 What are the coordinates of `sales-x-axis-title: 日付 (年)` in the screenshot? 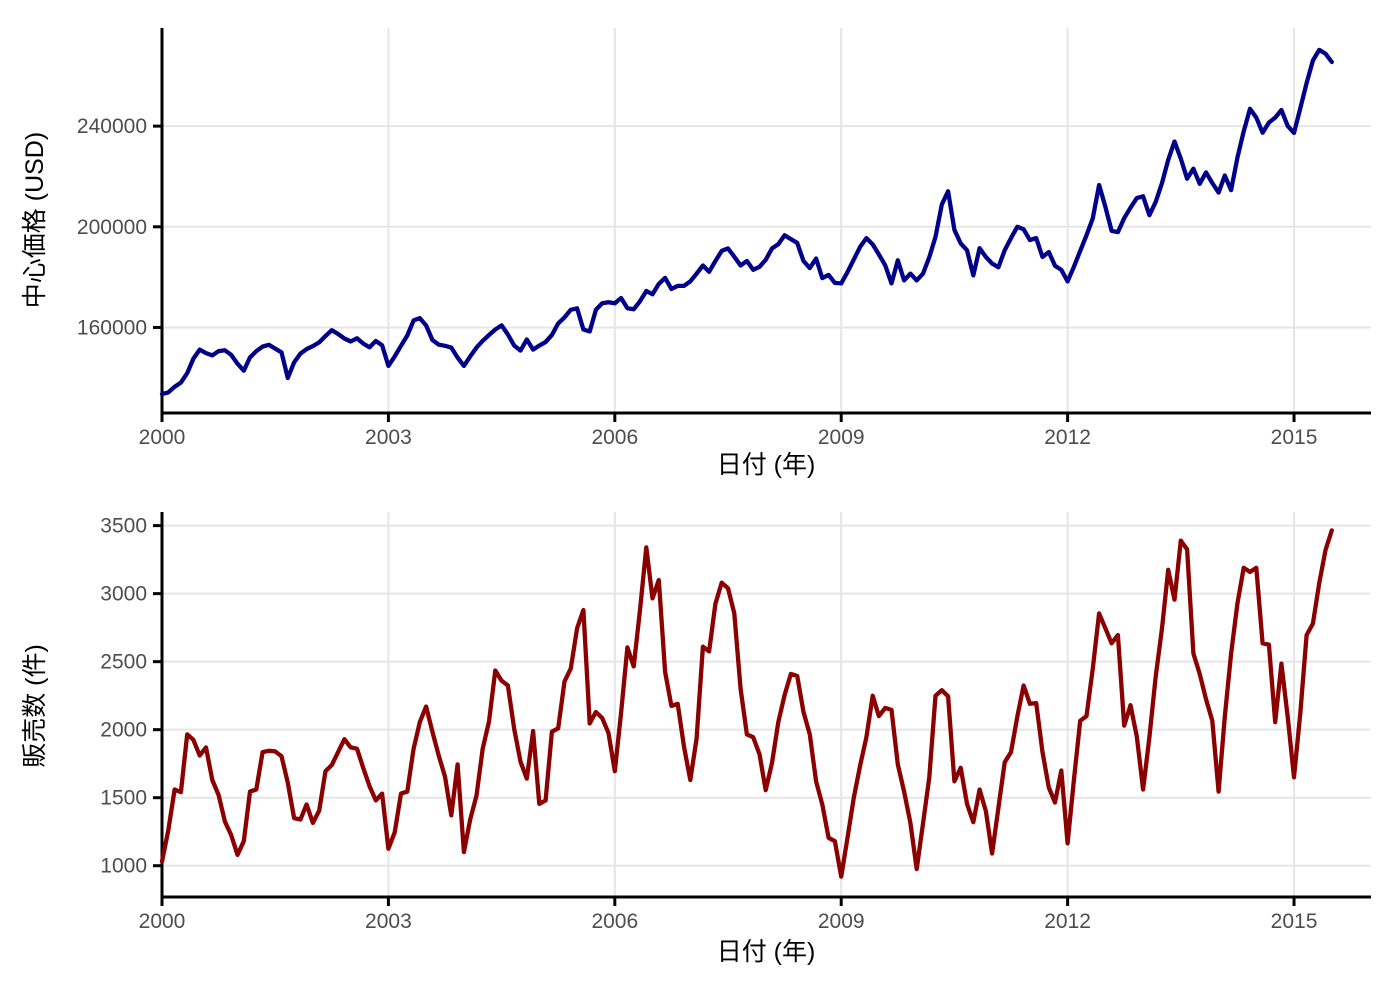 It's located at (766, 952).